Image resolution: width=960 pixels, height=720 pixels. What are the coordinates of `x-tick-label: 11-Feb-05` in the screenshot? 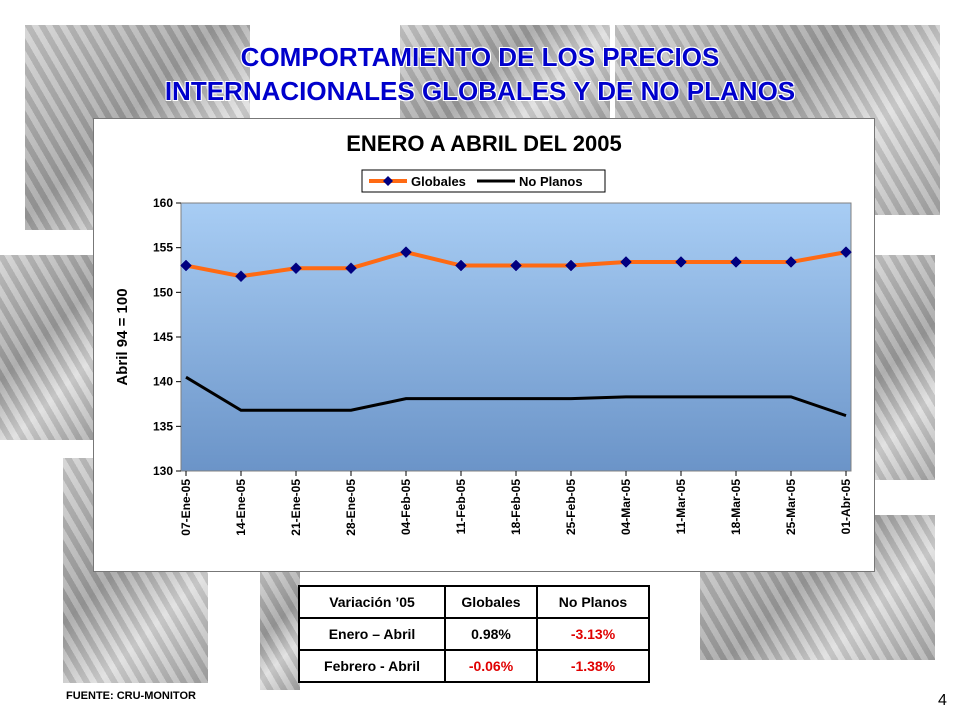 It's located at (461, 507).